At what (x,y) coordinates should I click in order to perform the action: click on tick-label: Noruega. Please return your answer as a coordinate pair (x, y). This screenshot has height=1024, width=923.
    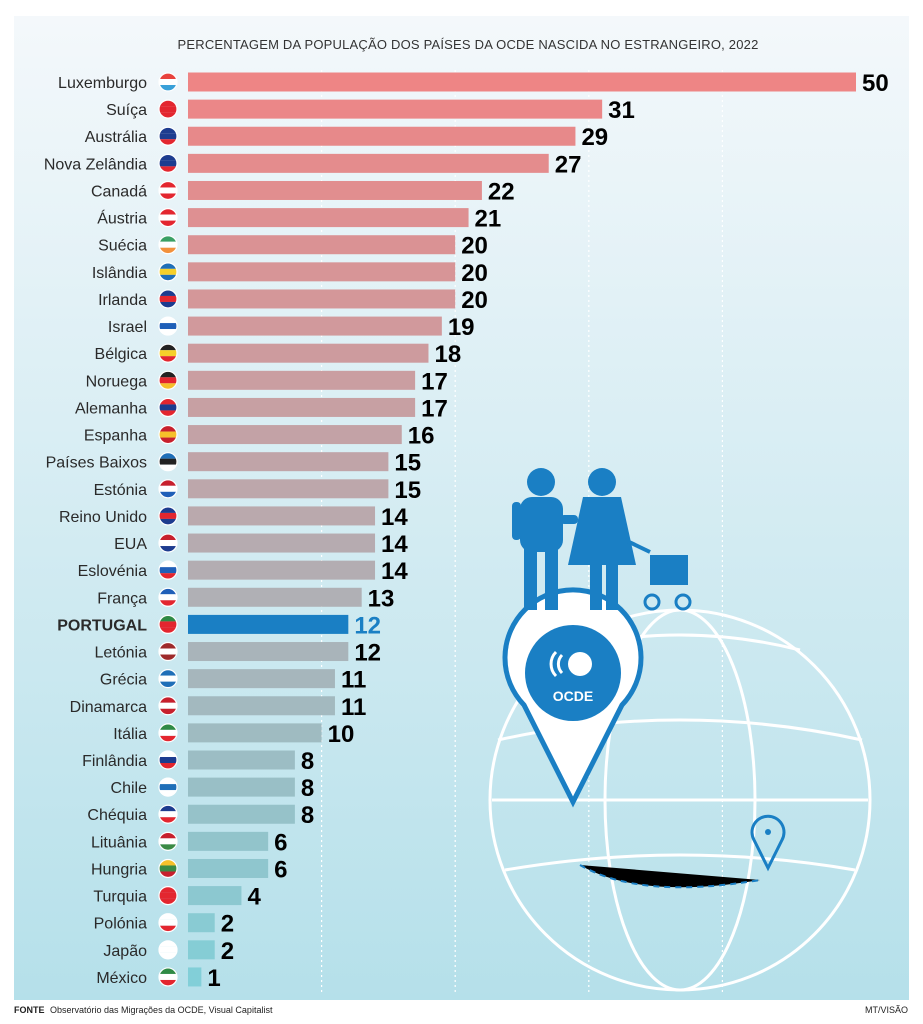
    Looking at the image, I should click on (116, 381).